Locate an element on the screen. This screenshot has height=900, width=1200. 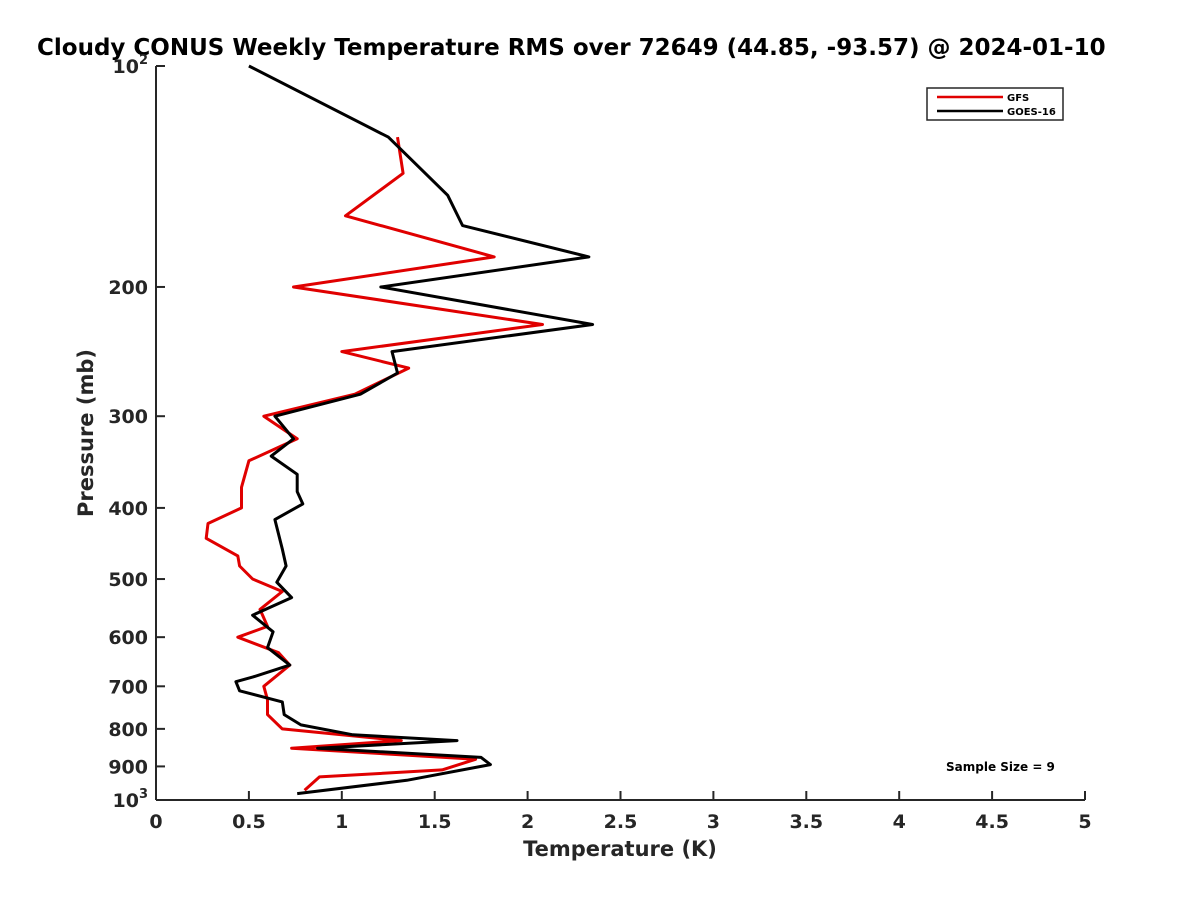
legend-label-gfs: GFS is located at coordinates (1018, 98).